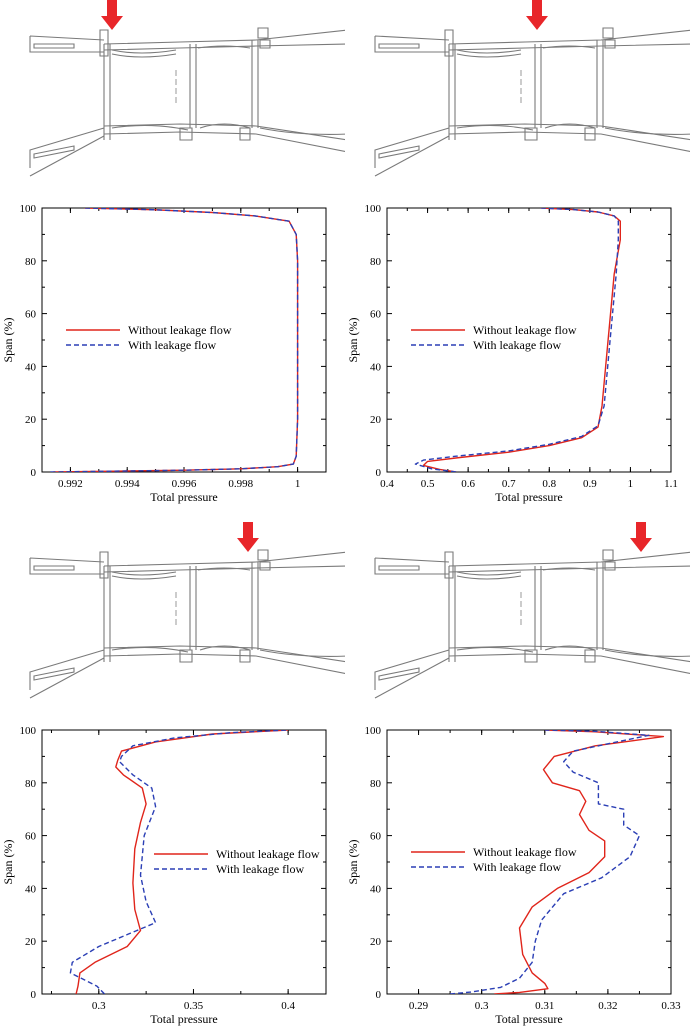  What do you see at coordinates (184, 484) in the screenshot?
I see `x-tick-label: 0.996` at bounding box center [184, 484].